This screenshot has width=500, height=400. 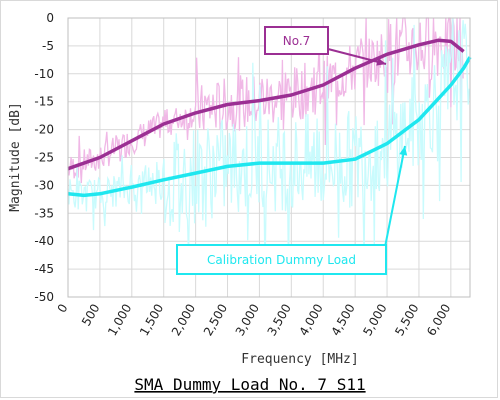 What do you see at coordinates (91, 315) in the screenshot?
I see `x-tick-label: 500` at bounding box center [91, 315].